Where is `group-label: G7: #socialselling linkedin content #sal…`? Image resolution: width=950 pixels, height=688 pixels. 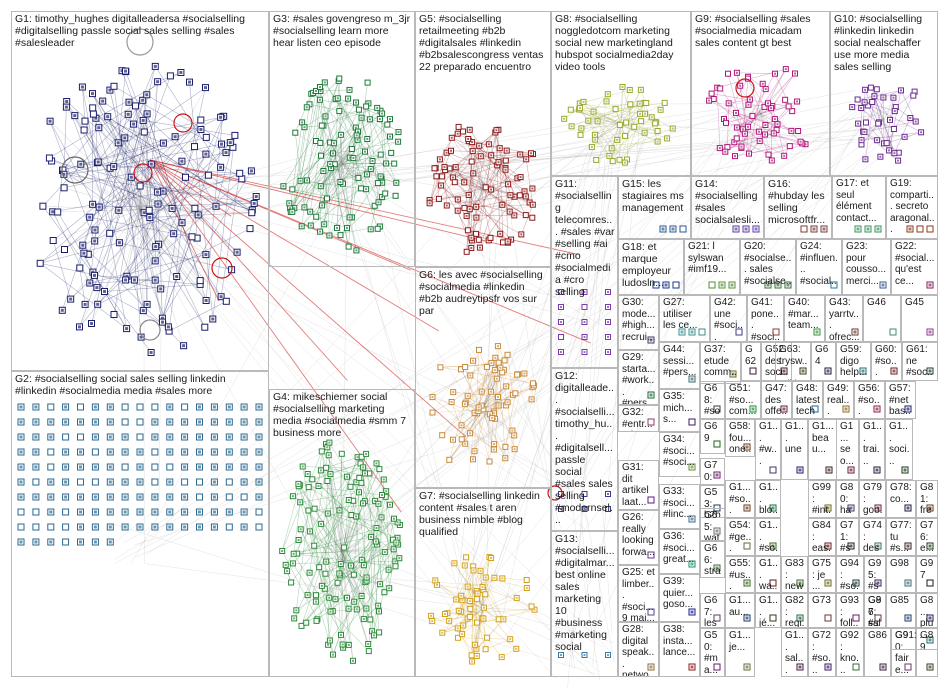 group-label: G7: #socialselling linkedin content #sal… is located at coordinates (481, 514).